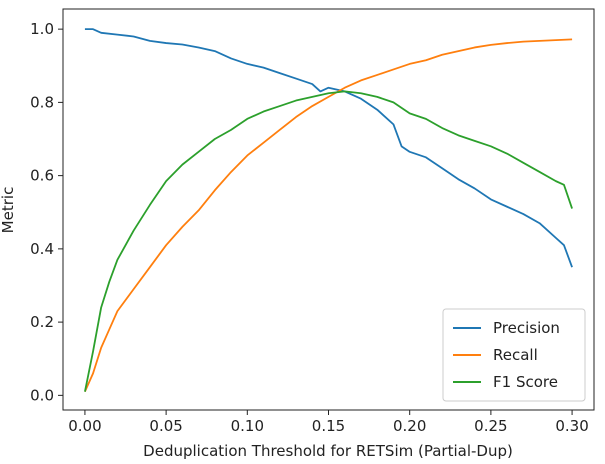 The height and width of the screenshot is (464, 605). Describe the element at coordinates (42, 395) in the screenshot. I see `y-tick-label: 0.0` at that location.